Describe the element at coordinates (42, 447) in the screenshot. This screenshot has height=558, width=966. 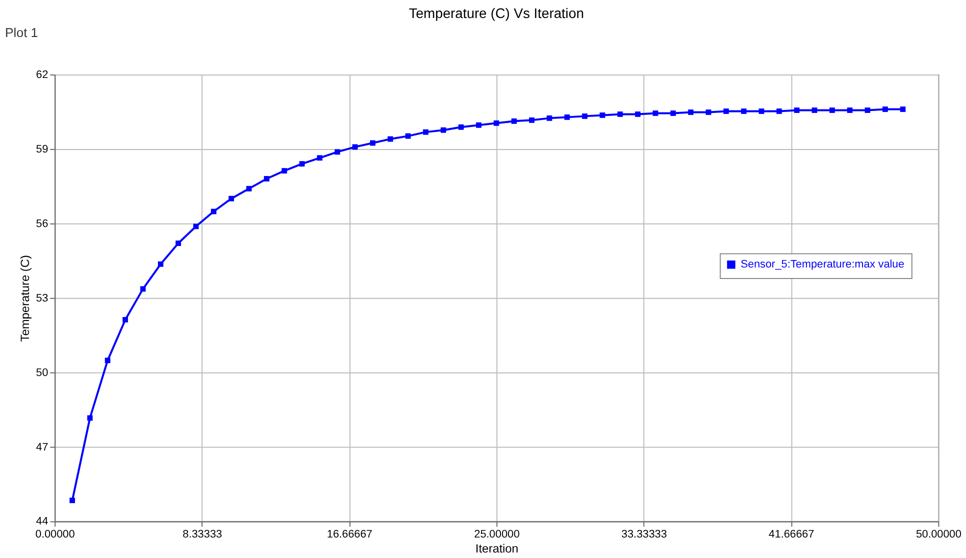
I see `y-tick-label: 47` at that location.